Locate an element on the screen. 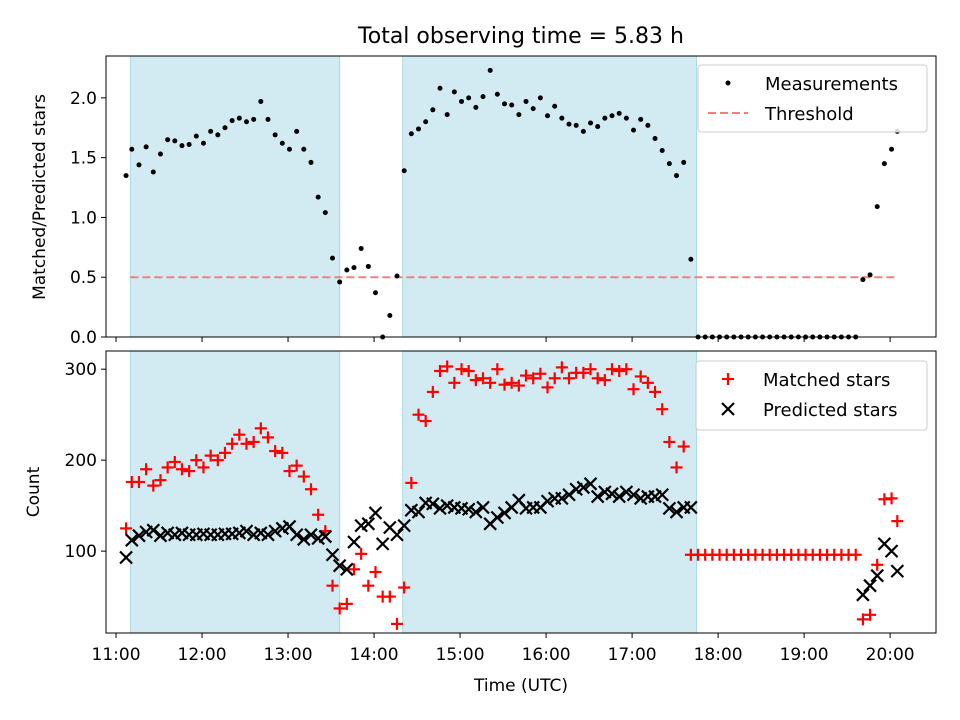 This screenshot has width=960, height=720. x-axis-label: Time (UTC) is located at coordinates (520, 686).